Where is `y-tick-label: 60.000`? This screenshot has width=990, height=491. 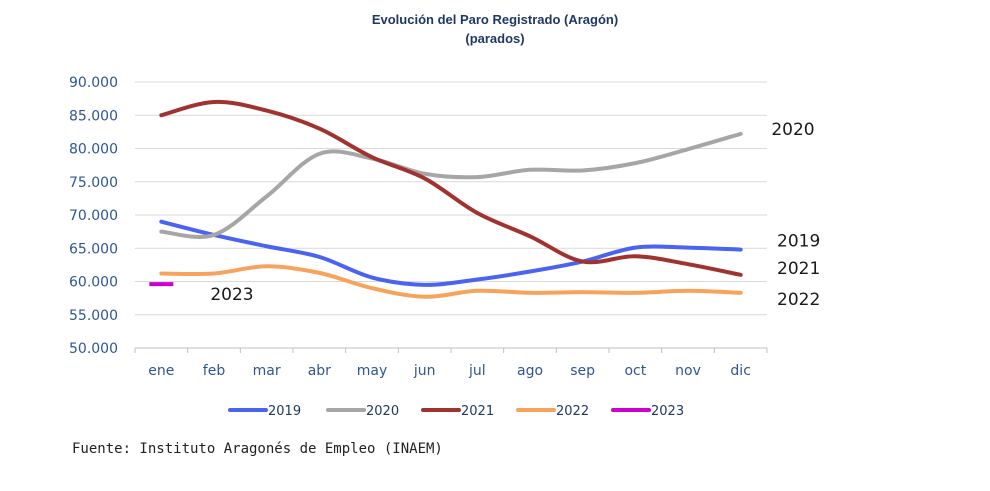 y-tick-label: 60.000 is located at coordinates (93, 283).